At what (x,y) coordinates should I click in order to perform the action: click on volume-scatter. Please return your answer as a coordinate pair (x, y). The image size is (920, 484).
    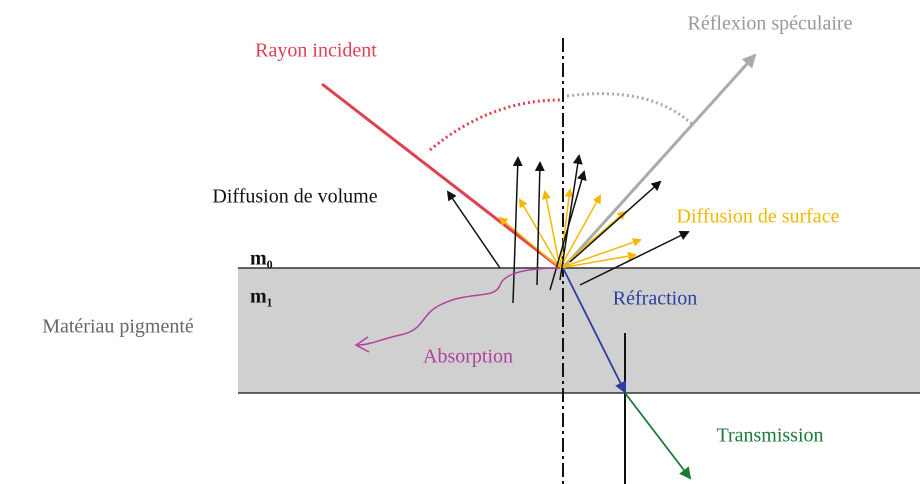
    Looking at the image, I should click on (568, 229).